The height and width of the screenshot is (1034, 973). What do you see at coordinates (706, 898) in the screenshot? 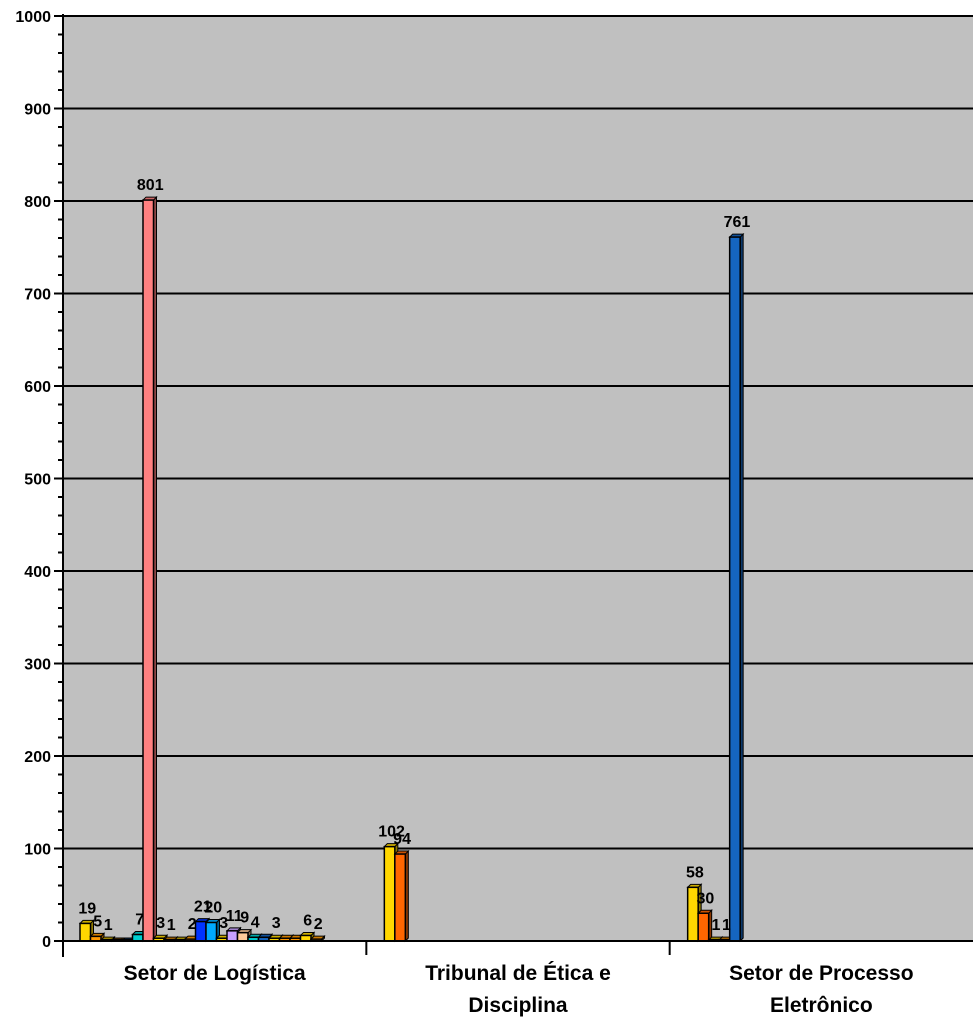
I see `data-label: 30` at bounding box center [706, 898].